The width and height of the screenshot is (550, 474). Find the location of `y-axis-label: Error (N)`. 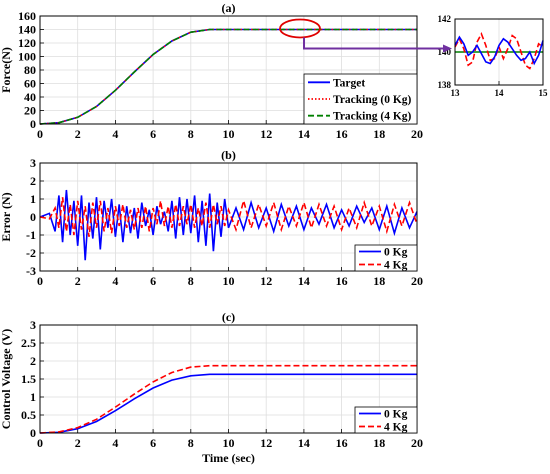

y-axis-label: Error (N) is located at coordinates (6, 216).